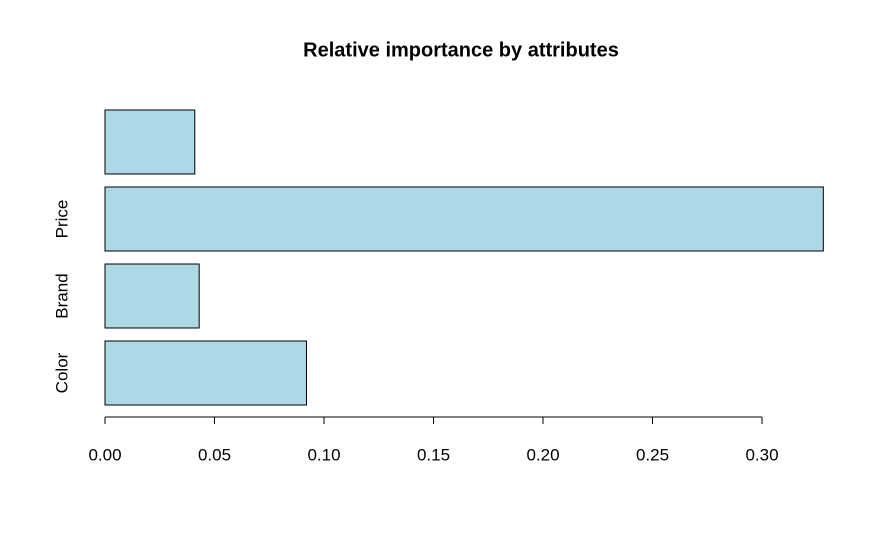 This screenshot has width=875, height=540. Describe the element at coordinates (461, 50) in the screenshot. I see `chart-title: Relative importance by attributes` at that location.